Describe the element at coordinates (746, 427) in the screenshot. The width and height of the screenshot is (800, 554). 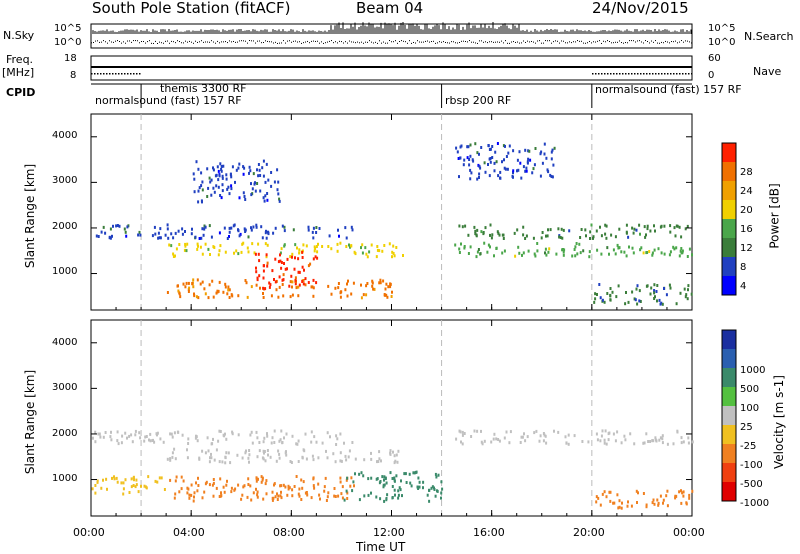
I see `velocity-colorbar-tick: 25` at that location.